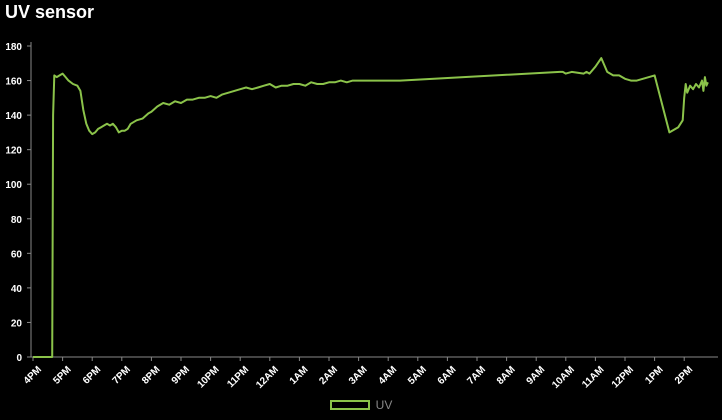 The height and width of the screenshot is (420, 722). What do you see at coordinates (17, 323) in the screenshot?
I see `y-tick-label: 20` at bounding box center [17, 323].